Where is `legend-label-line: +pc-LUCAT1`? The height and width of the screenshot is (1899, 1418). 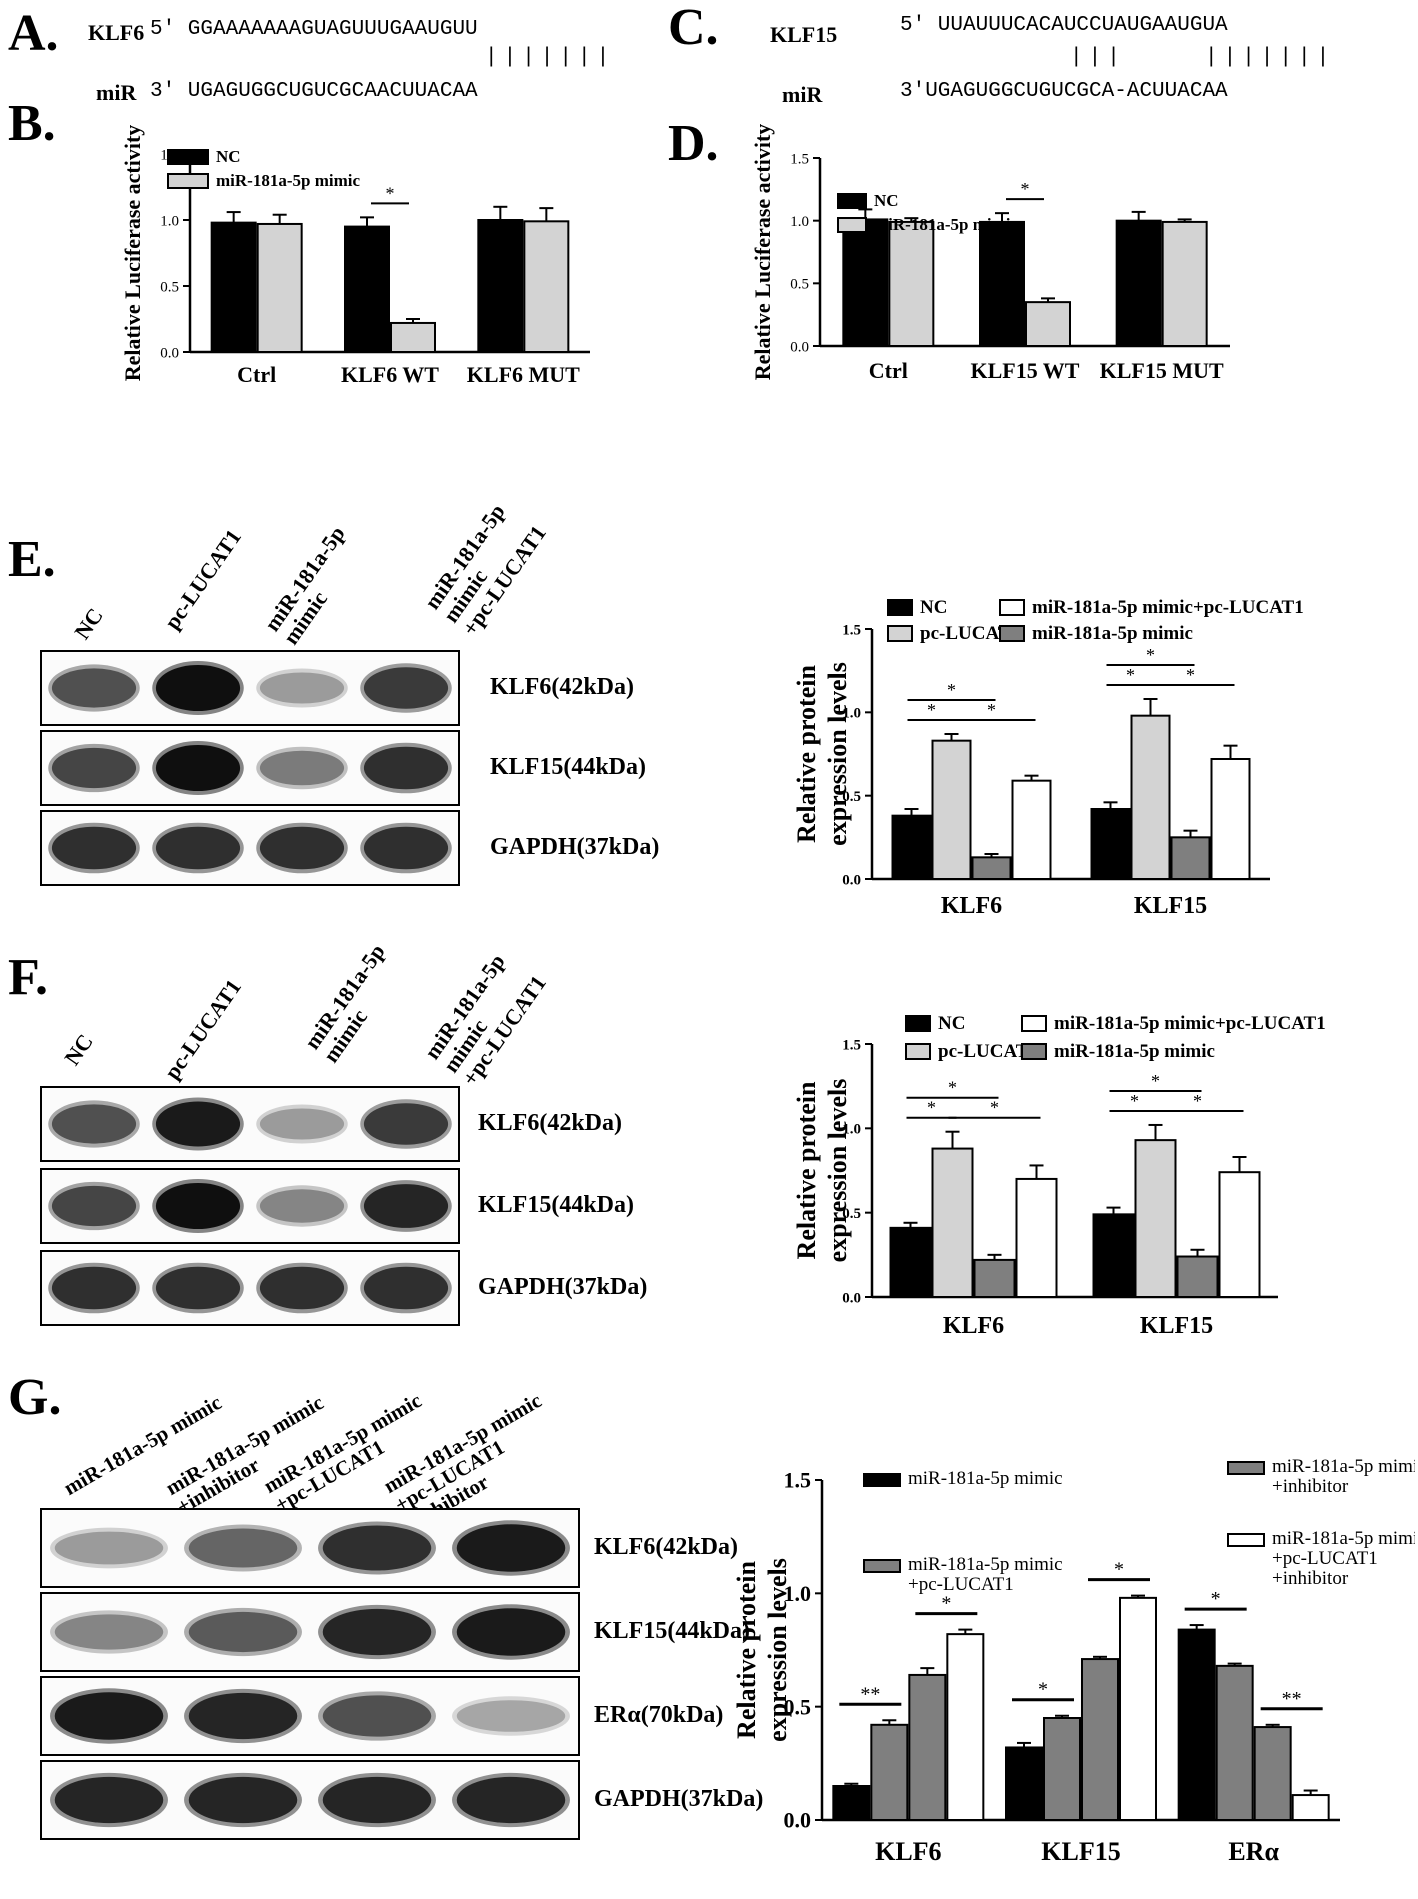 legend-label-line: +pc-LUCAT1 is located at coordinates (1325, 1558).